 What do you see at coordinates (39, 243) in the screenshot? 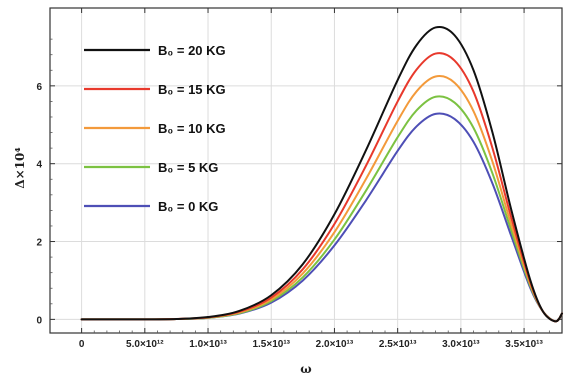
I see `y-tick-label: 2` at bounding box center [39, 243].